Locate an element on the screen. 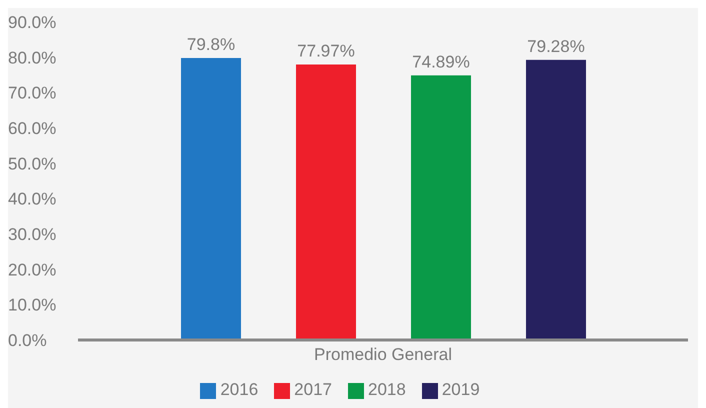  y-tick-label: 80.0% is located at coordinates (32, 58).